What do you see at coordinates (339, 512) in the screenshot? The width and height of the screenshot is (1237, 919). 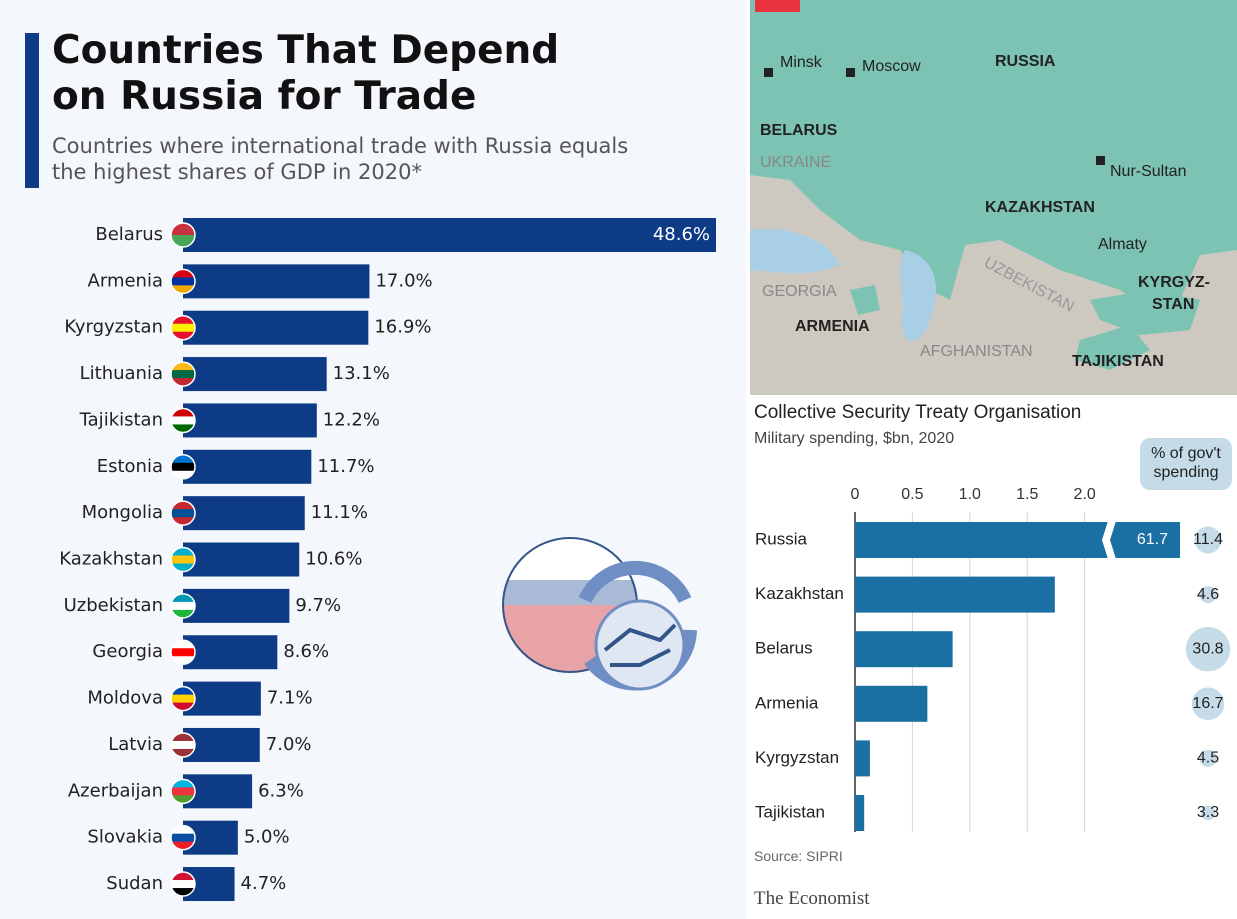 I see `value-label: 11.1%` at bounding box center [339, 512].